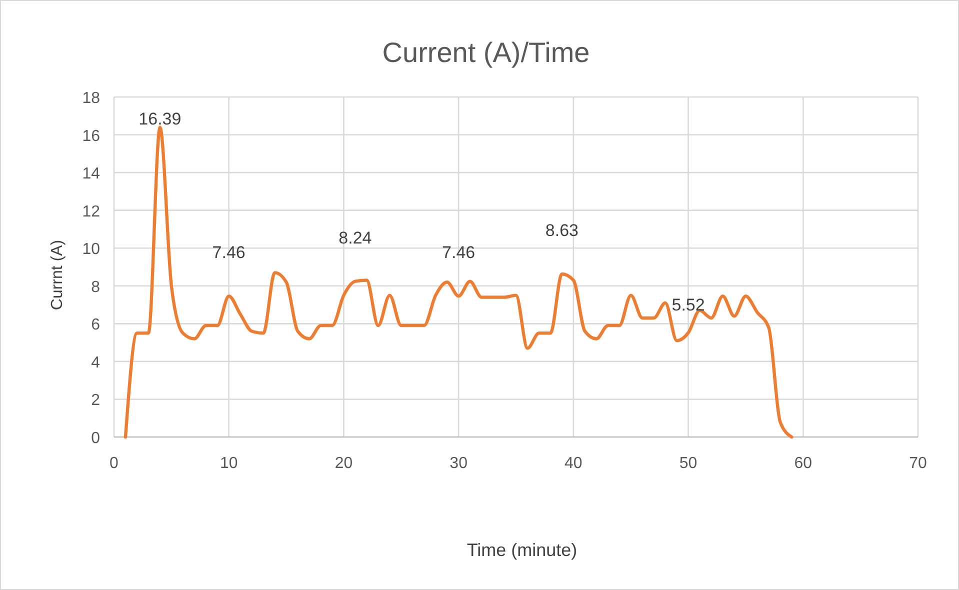  I want to click on data-label: 5.52, so click(688, 305).